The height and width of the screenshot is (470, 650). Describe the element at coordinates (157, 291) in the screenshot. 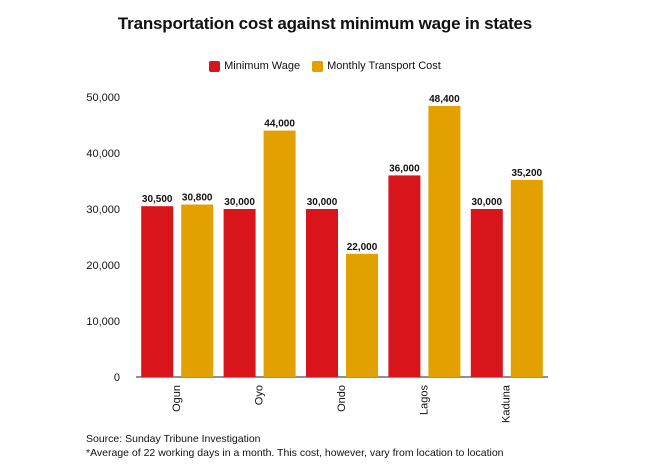

I see `bar-minimum-wage-ogun` at that location.